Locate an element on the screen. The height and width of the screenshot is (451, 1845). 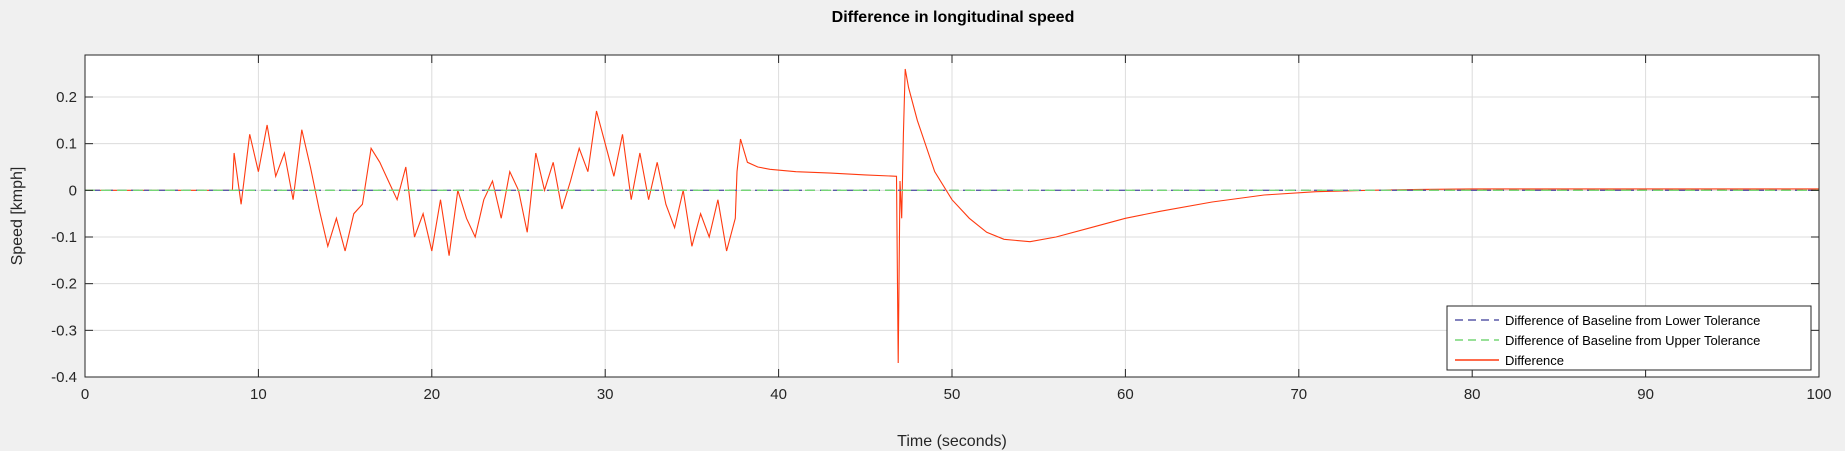
y-tick-label: 0.1 is located at coordinates (66, 144).